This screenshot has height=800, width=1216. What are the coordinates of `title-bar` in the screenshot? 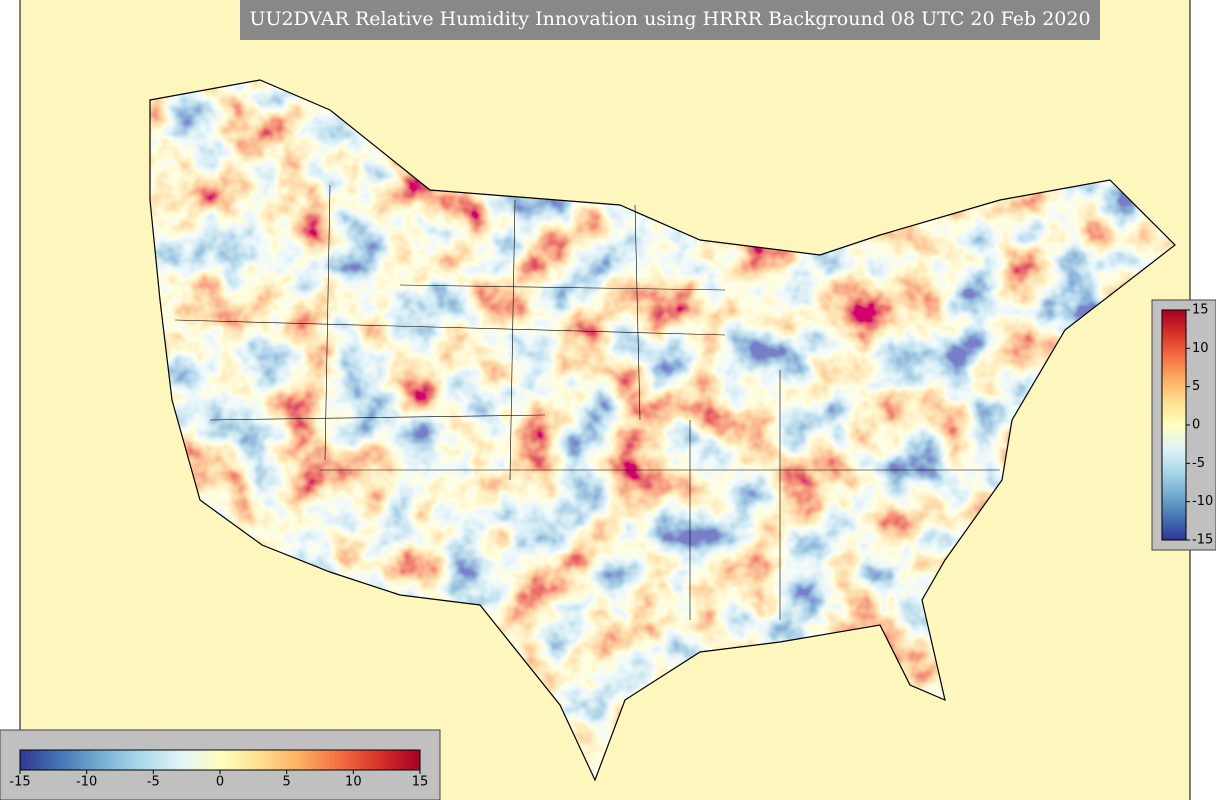 It's located at (670, 20).